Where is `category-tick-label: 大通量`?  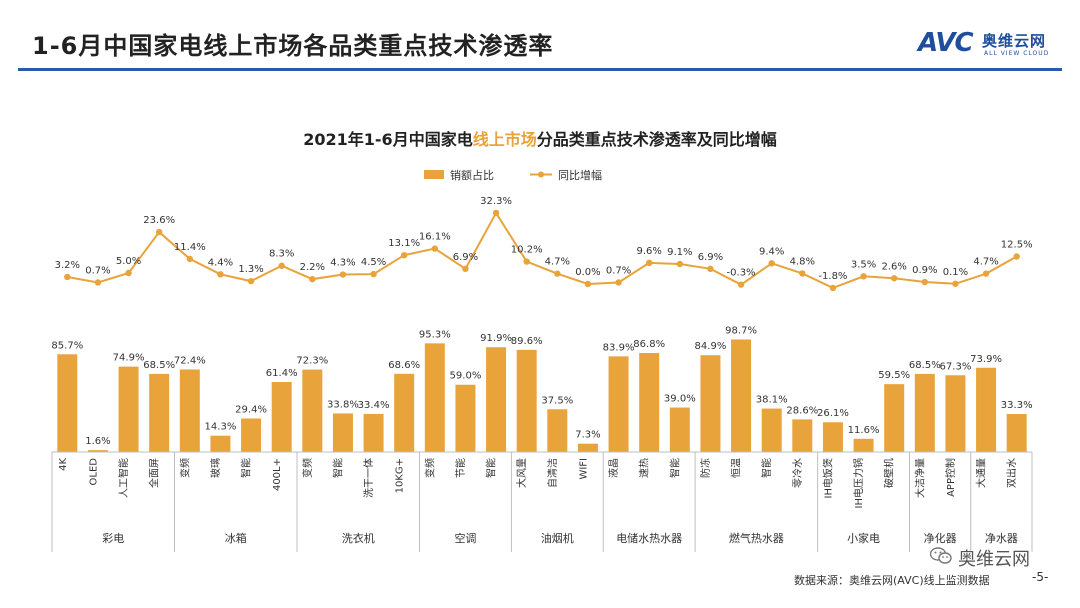
category-tick-label: 大通量 is located at coordinates (981, 473).